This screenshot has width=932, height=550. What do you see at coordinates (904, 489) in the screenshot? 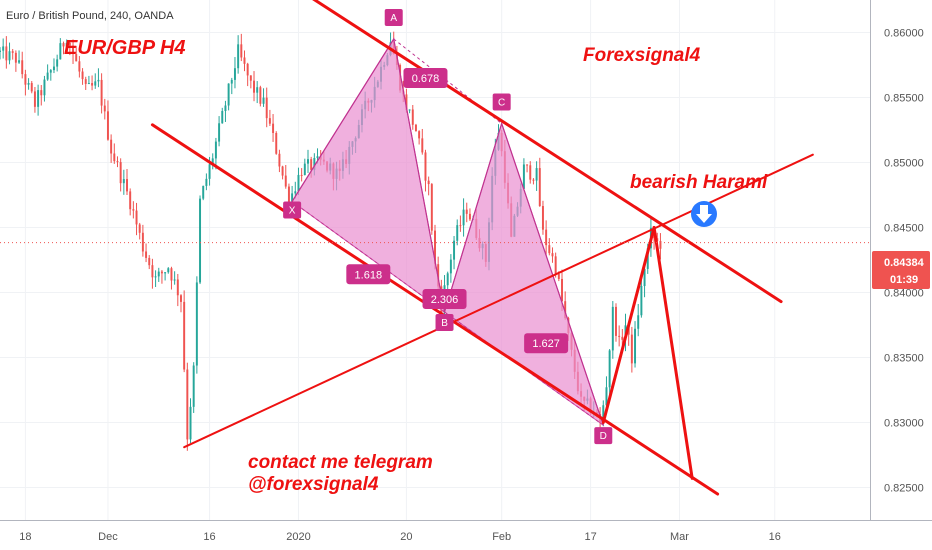
I see `price-tick-0-82500: 0.82500` at bounding box center [904, 489].